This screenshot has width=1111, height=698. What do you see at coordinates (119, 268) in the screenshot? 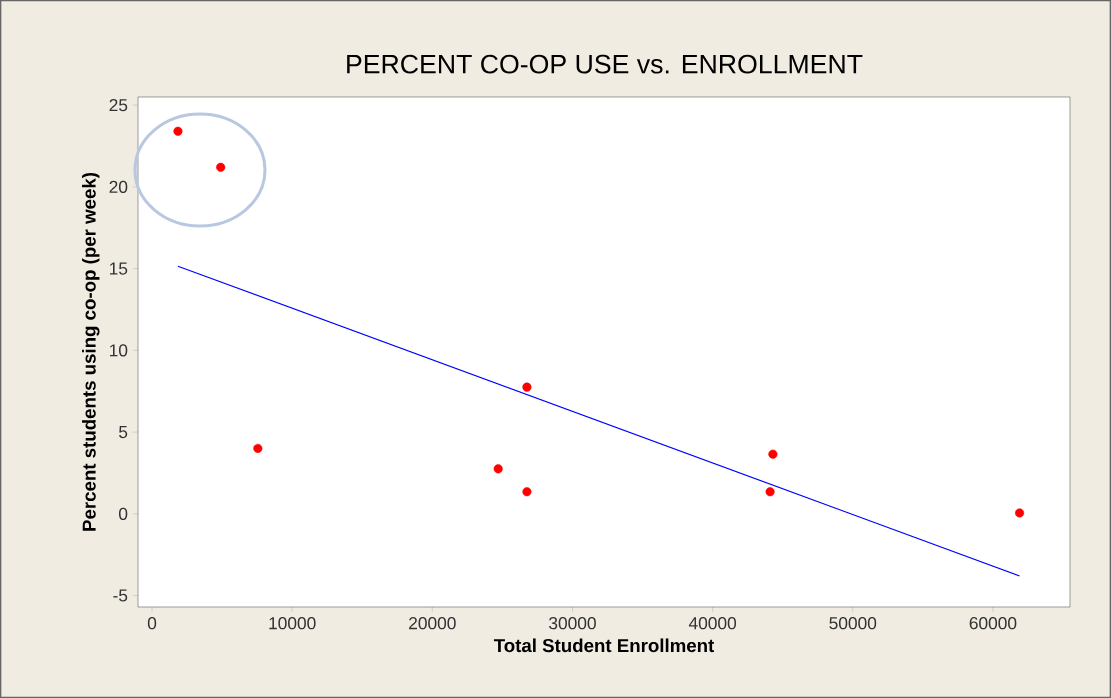
I see `y-tick-label: 15` at bounding box center [119, 268].